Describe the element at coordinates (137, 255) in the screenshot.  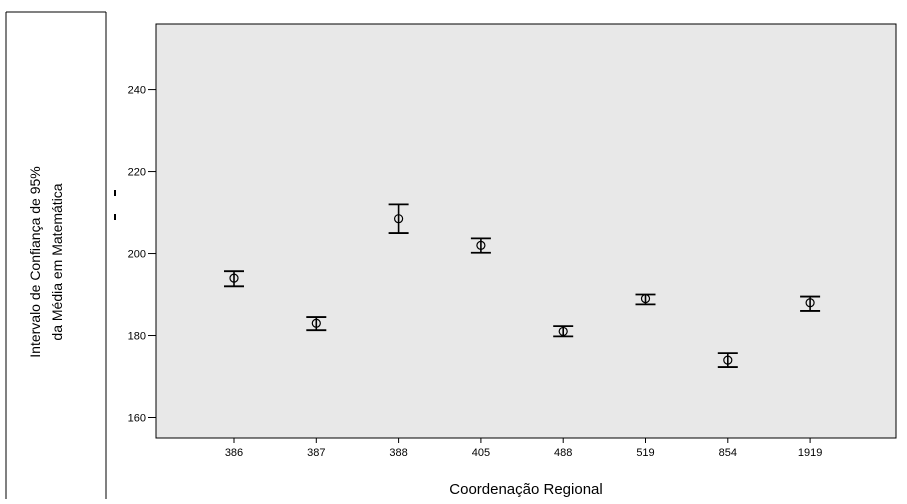
I see `y-tick-label: 200` at that location.